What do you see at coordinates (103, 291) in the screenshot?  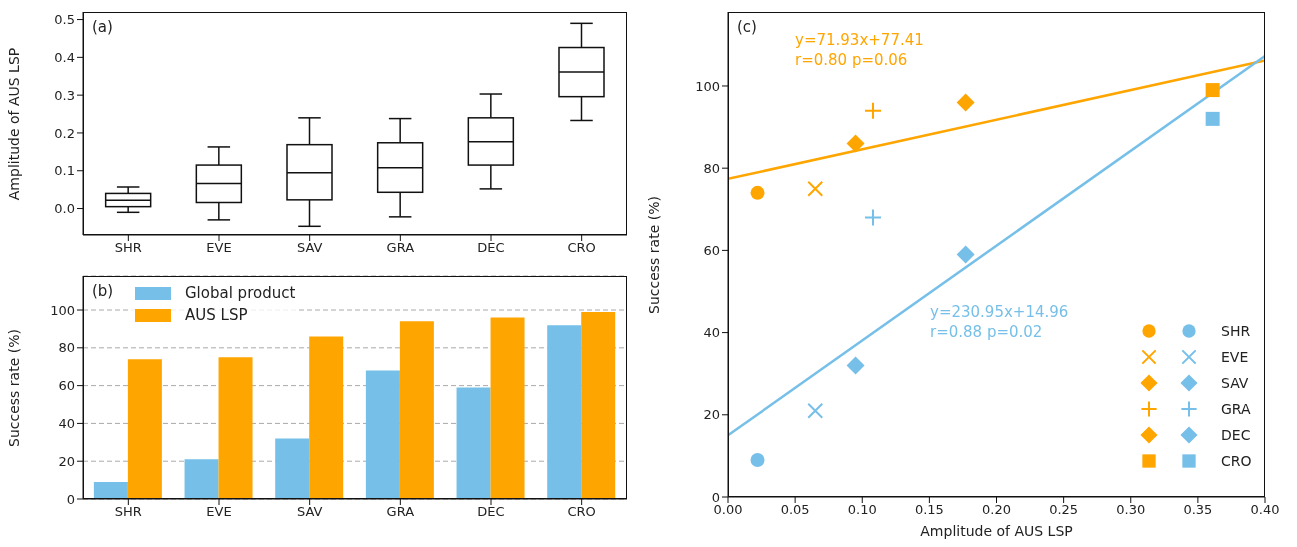 I see `chart-title: (b)` at bounding box center [103, 291].